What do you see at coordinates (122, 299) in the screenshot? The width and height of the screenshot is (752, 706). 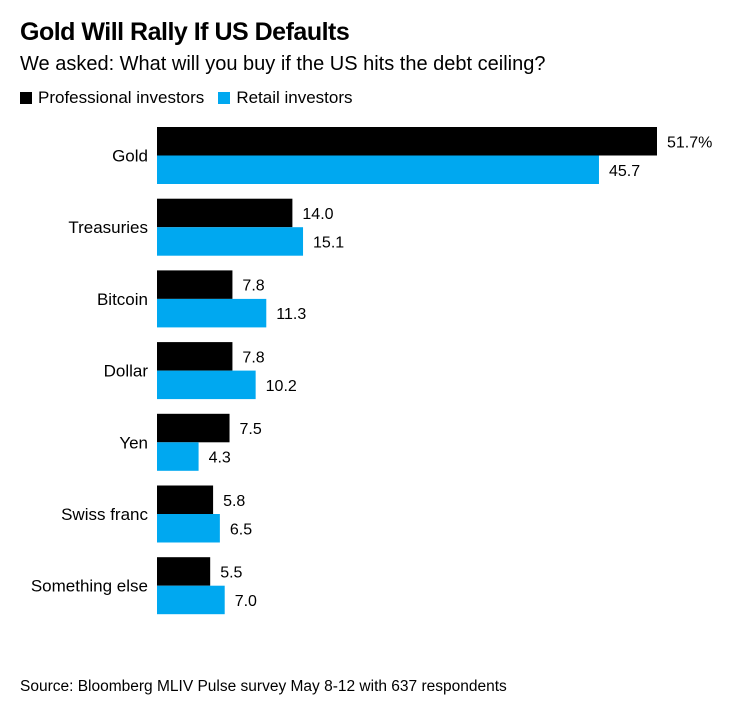 I see `category-label: Bitcoin` at bounding box center [122, 299].